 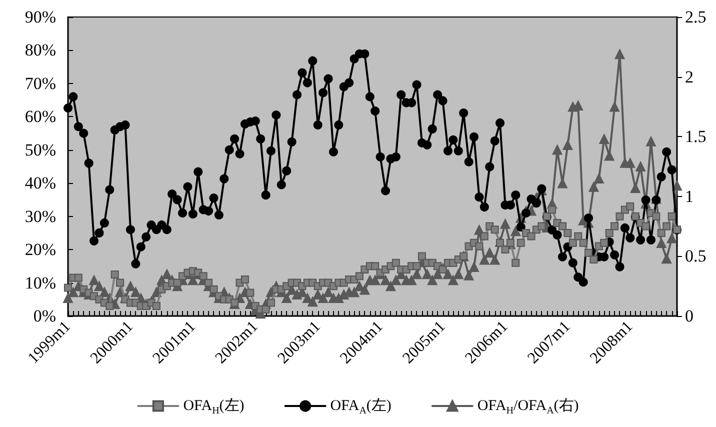 What do you see at coordinates (695, 17) in the screenshot?
I see `y2-tick-label: 2.5` at bounding box center [695, 17].